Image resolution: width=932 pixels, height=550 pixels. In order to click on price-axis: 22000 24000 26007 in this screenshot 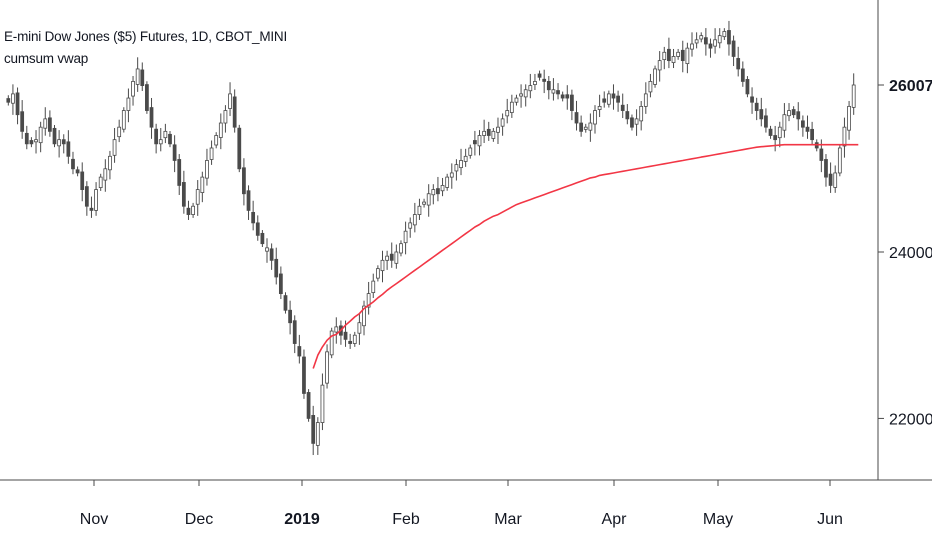, I will do `click(905, 253)`.